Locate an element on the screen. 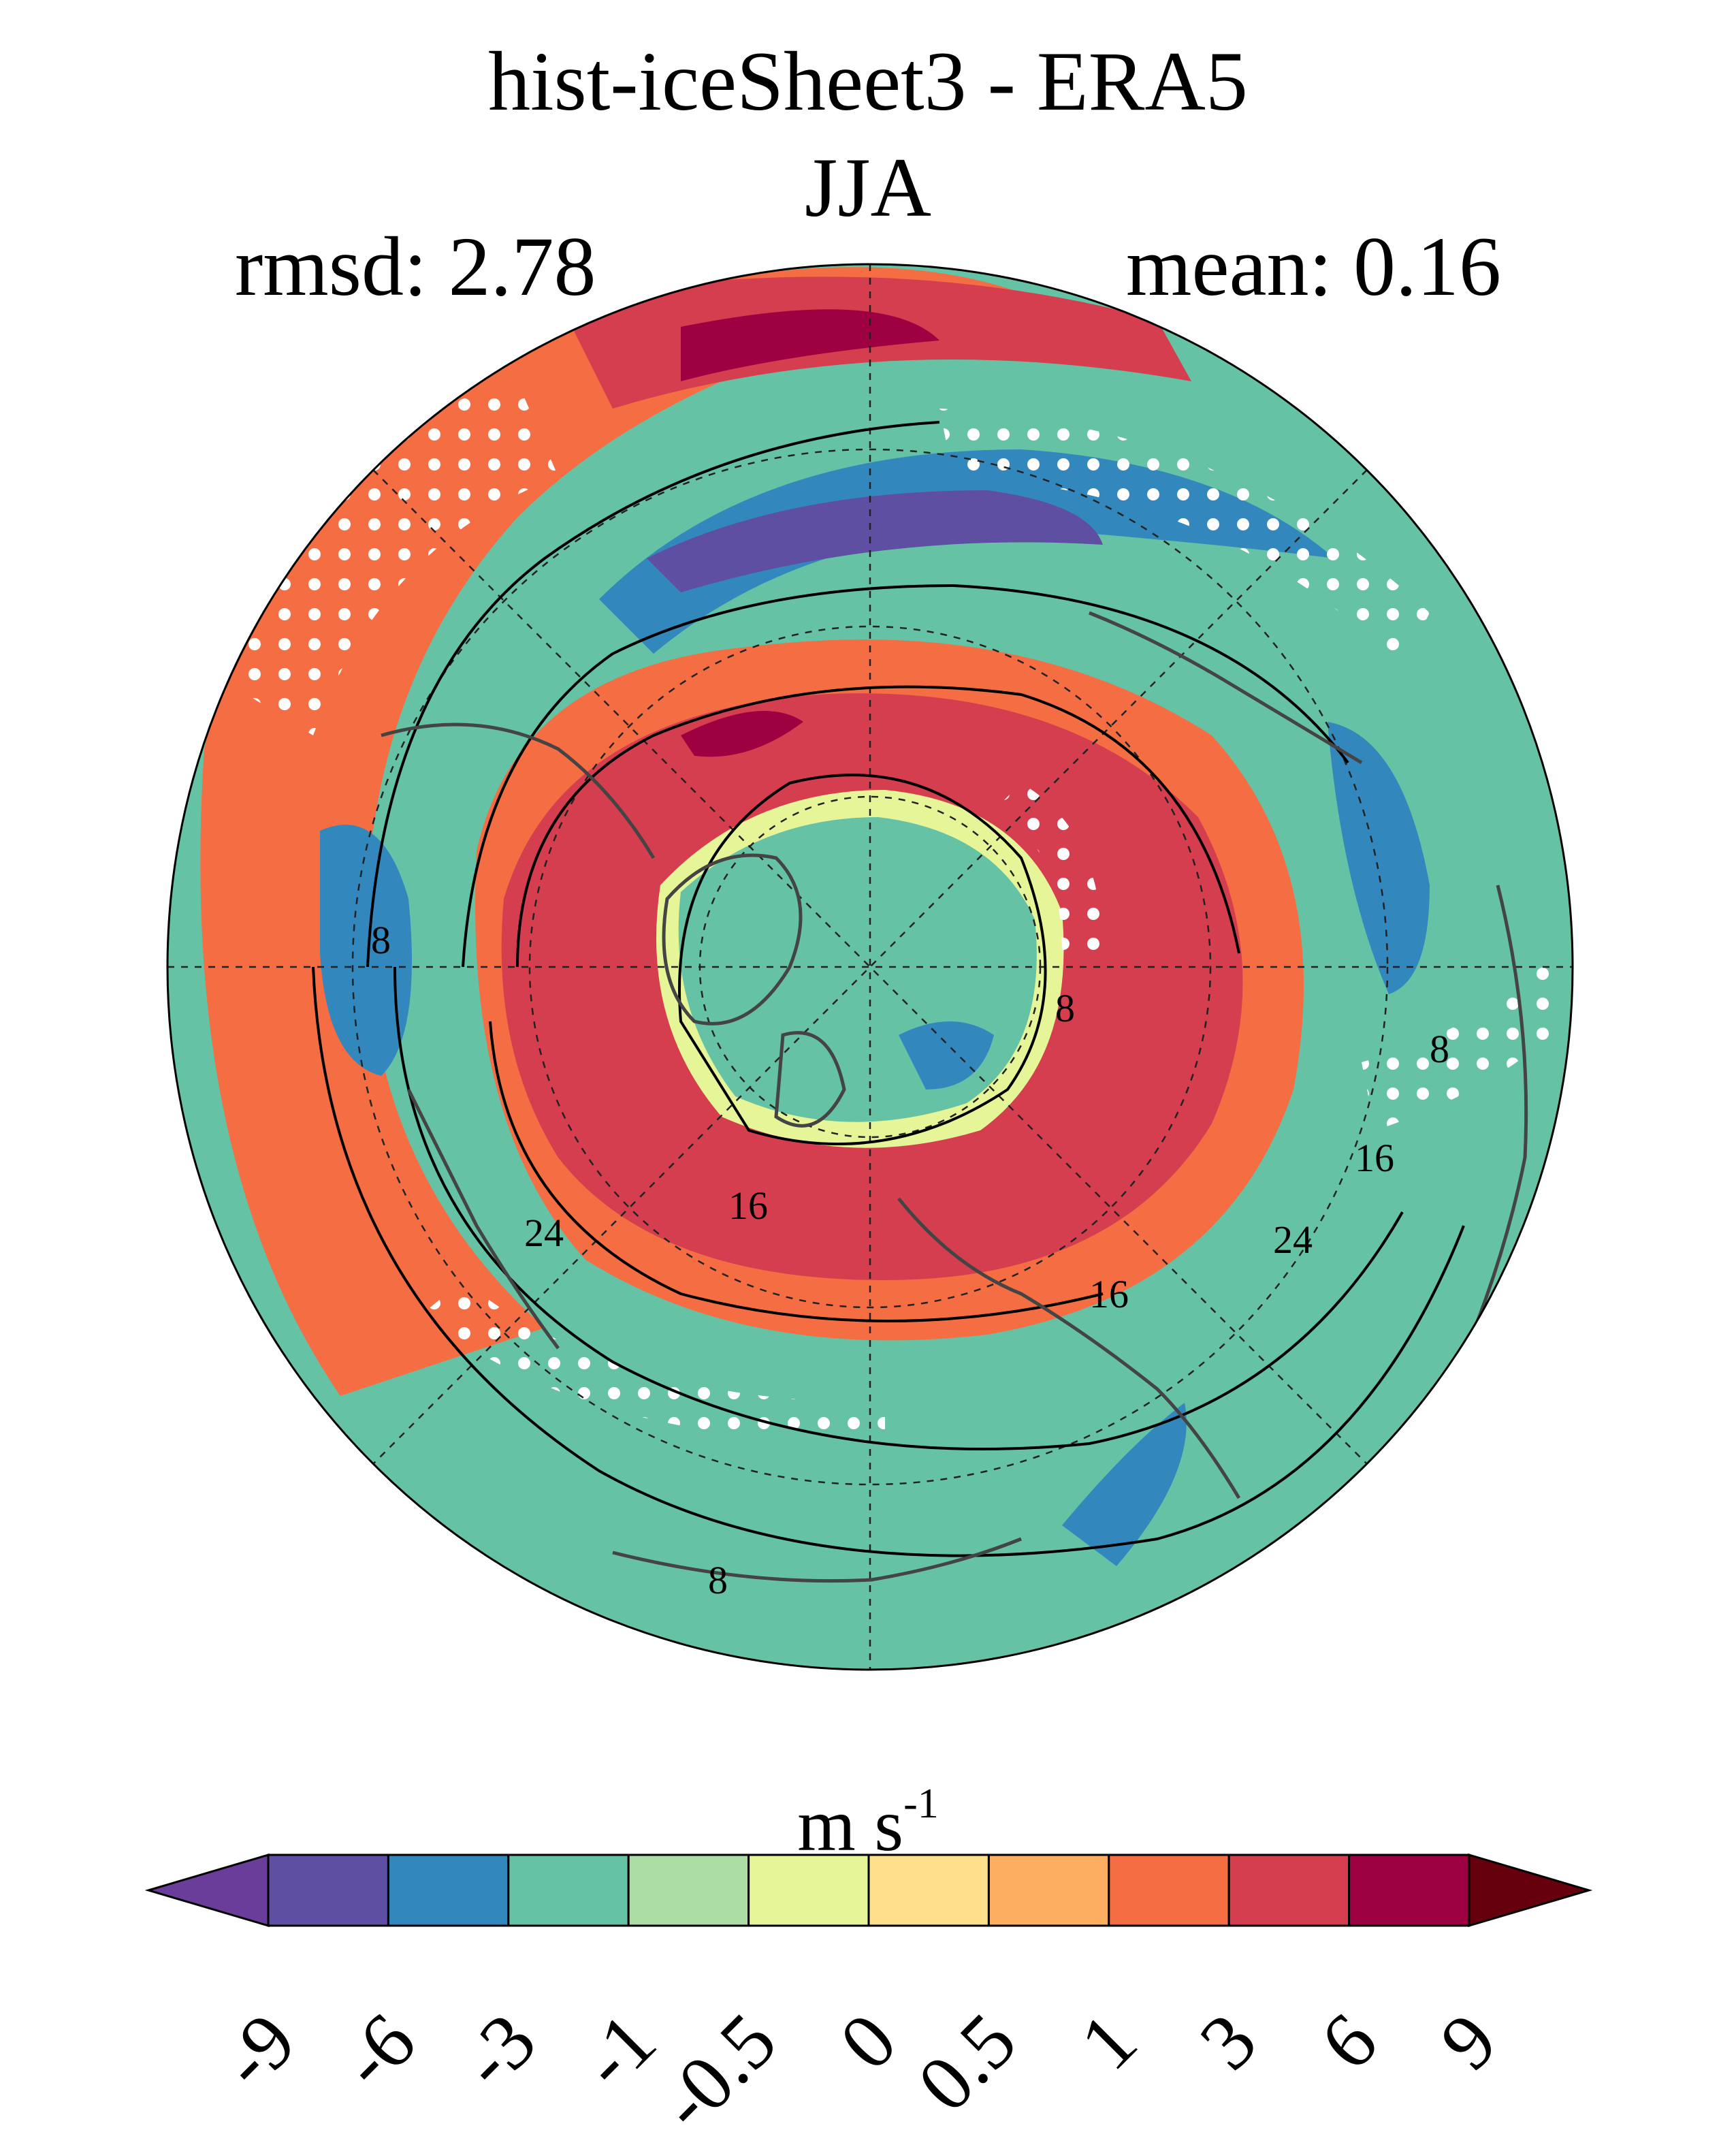 The height and width of the screenshot is (2147, 1736). figure-title: hist-iceSheet3 - ERA5 is located at coordinates (868, 81).